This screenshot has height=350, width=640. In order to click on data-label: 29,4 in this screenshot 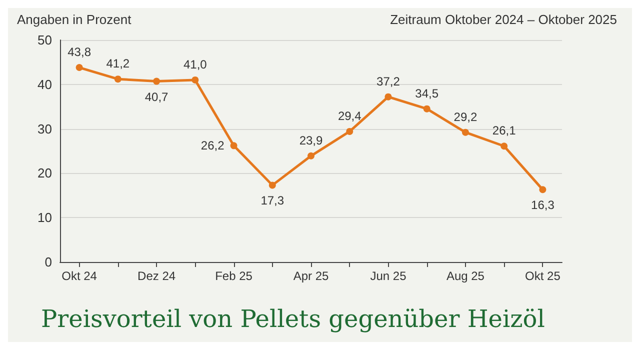, I will do `click(350, 115)`.